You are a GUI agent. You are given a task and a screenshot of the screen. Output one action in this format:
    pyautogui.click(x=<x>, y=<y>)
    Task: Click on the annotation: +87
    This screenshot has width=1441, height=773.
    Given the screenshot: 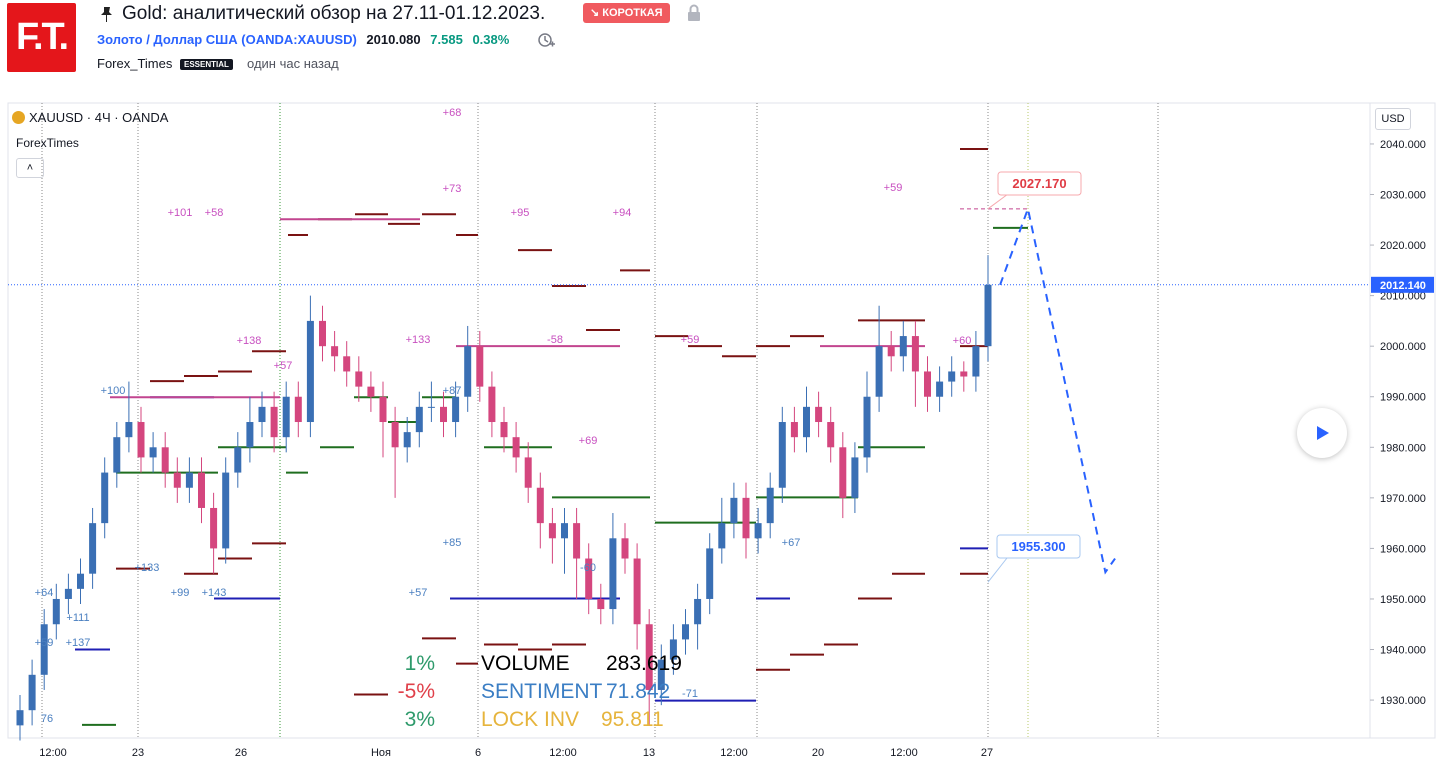 What is the action you would take?
    pyautogui.click(x=452, y=391)
    